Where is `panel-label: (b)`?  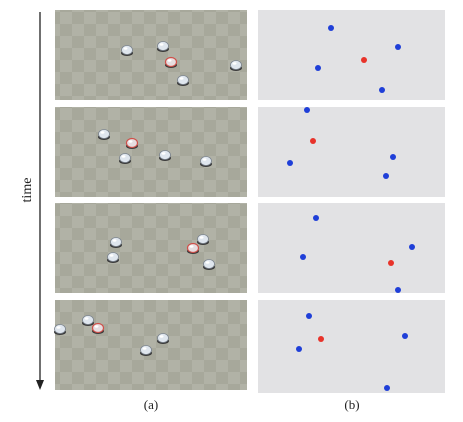
panel-label: (b) is located at coordinates (351, 404).